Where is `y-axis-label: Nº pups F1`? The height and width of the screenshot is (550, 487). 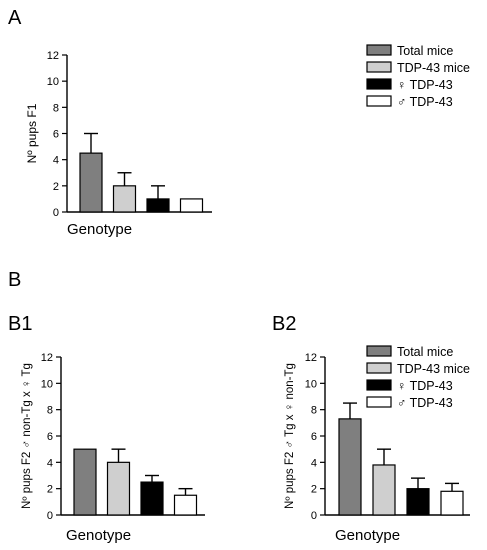 y-axis-label: Nº pups F1 is located at coordinates (32, 133).